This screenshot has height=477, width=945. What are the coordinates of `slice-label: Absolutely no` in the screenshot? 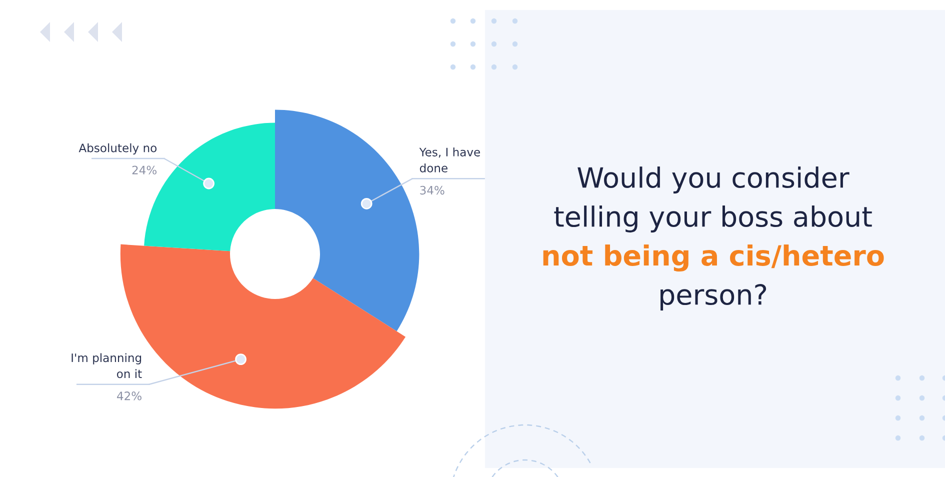 It's located at (117, 148).